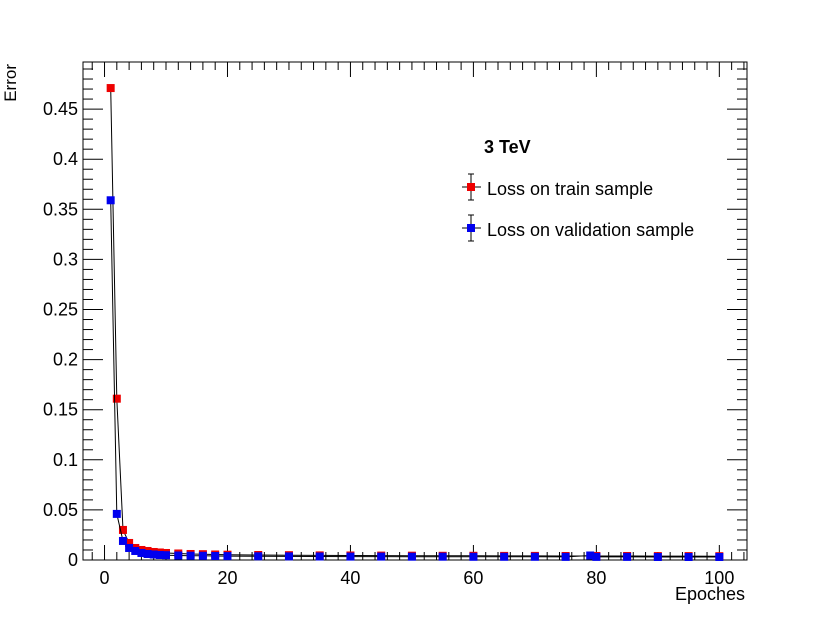 The height and width of the screenshot is (623, 830). Describe the element at coordinates (350, 578) in the screenshot. I see `x-tick-label: 40` at that location.